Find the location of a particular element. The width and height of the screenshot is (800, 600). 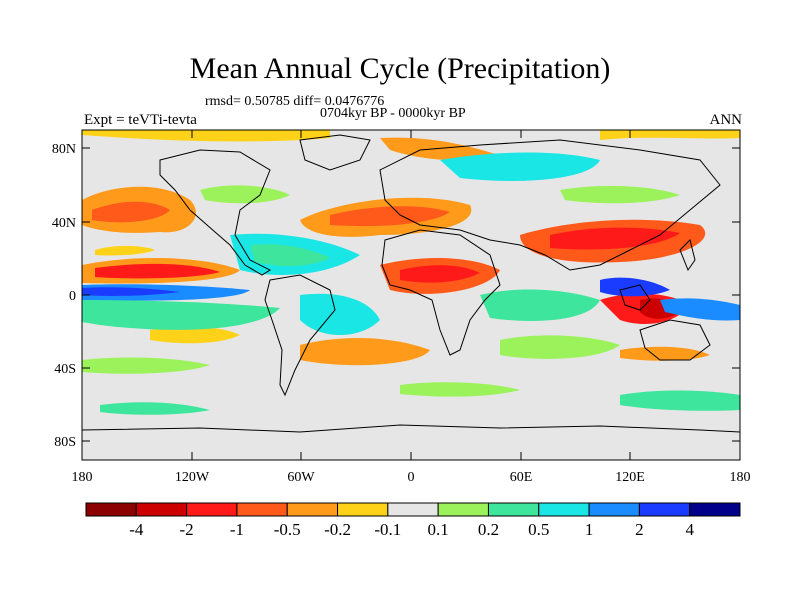

colorbar: -4 -2 -1 -0.5 -0.2 -0.1 0.1 0.2 0.5 1 2 4 is located at coordinates (413, 520).